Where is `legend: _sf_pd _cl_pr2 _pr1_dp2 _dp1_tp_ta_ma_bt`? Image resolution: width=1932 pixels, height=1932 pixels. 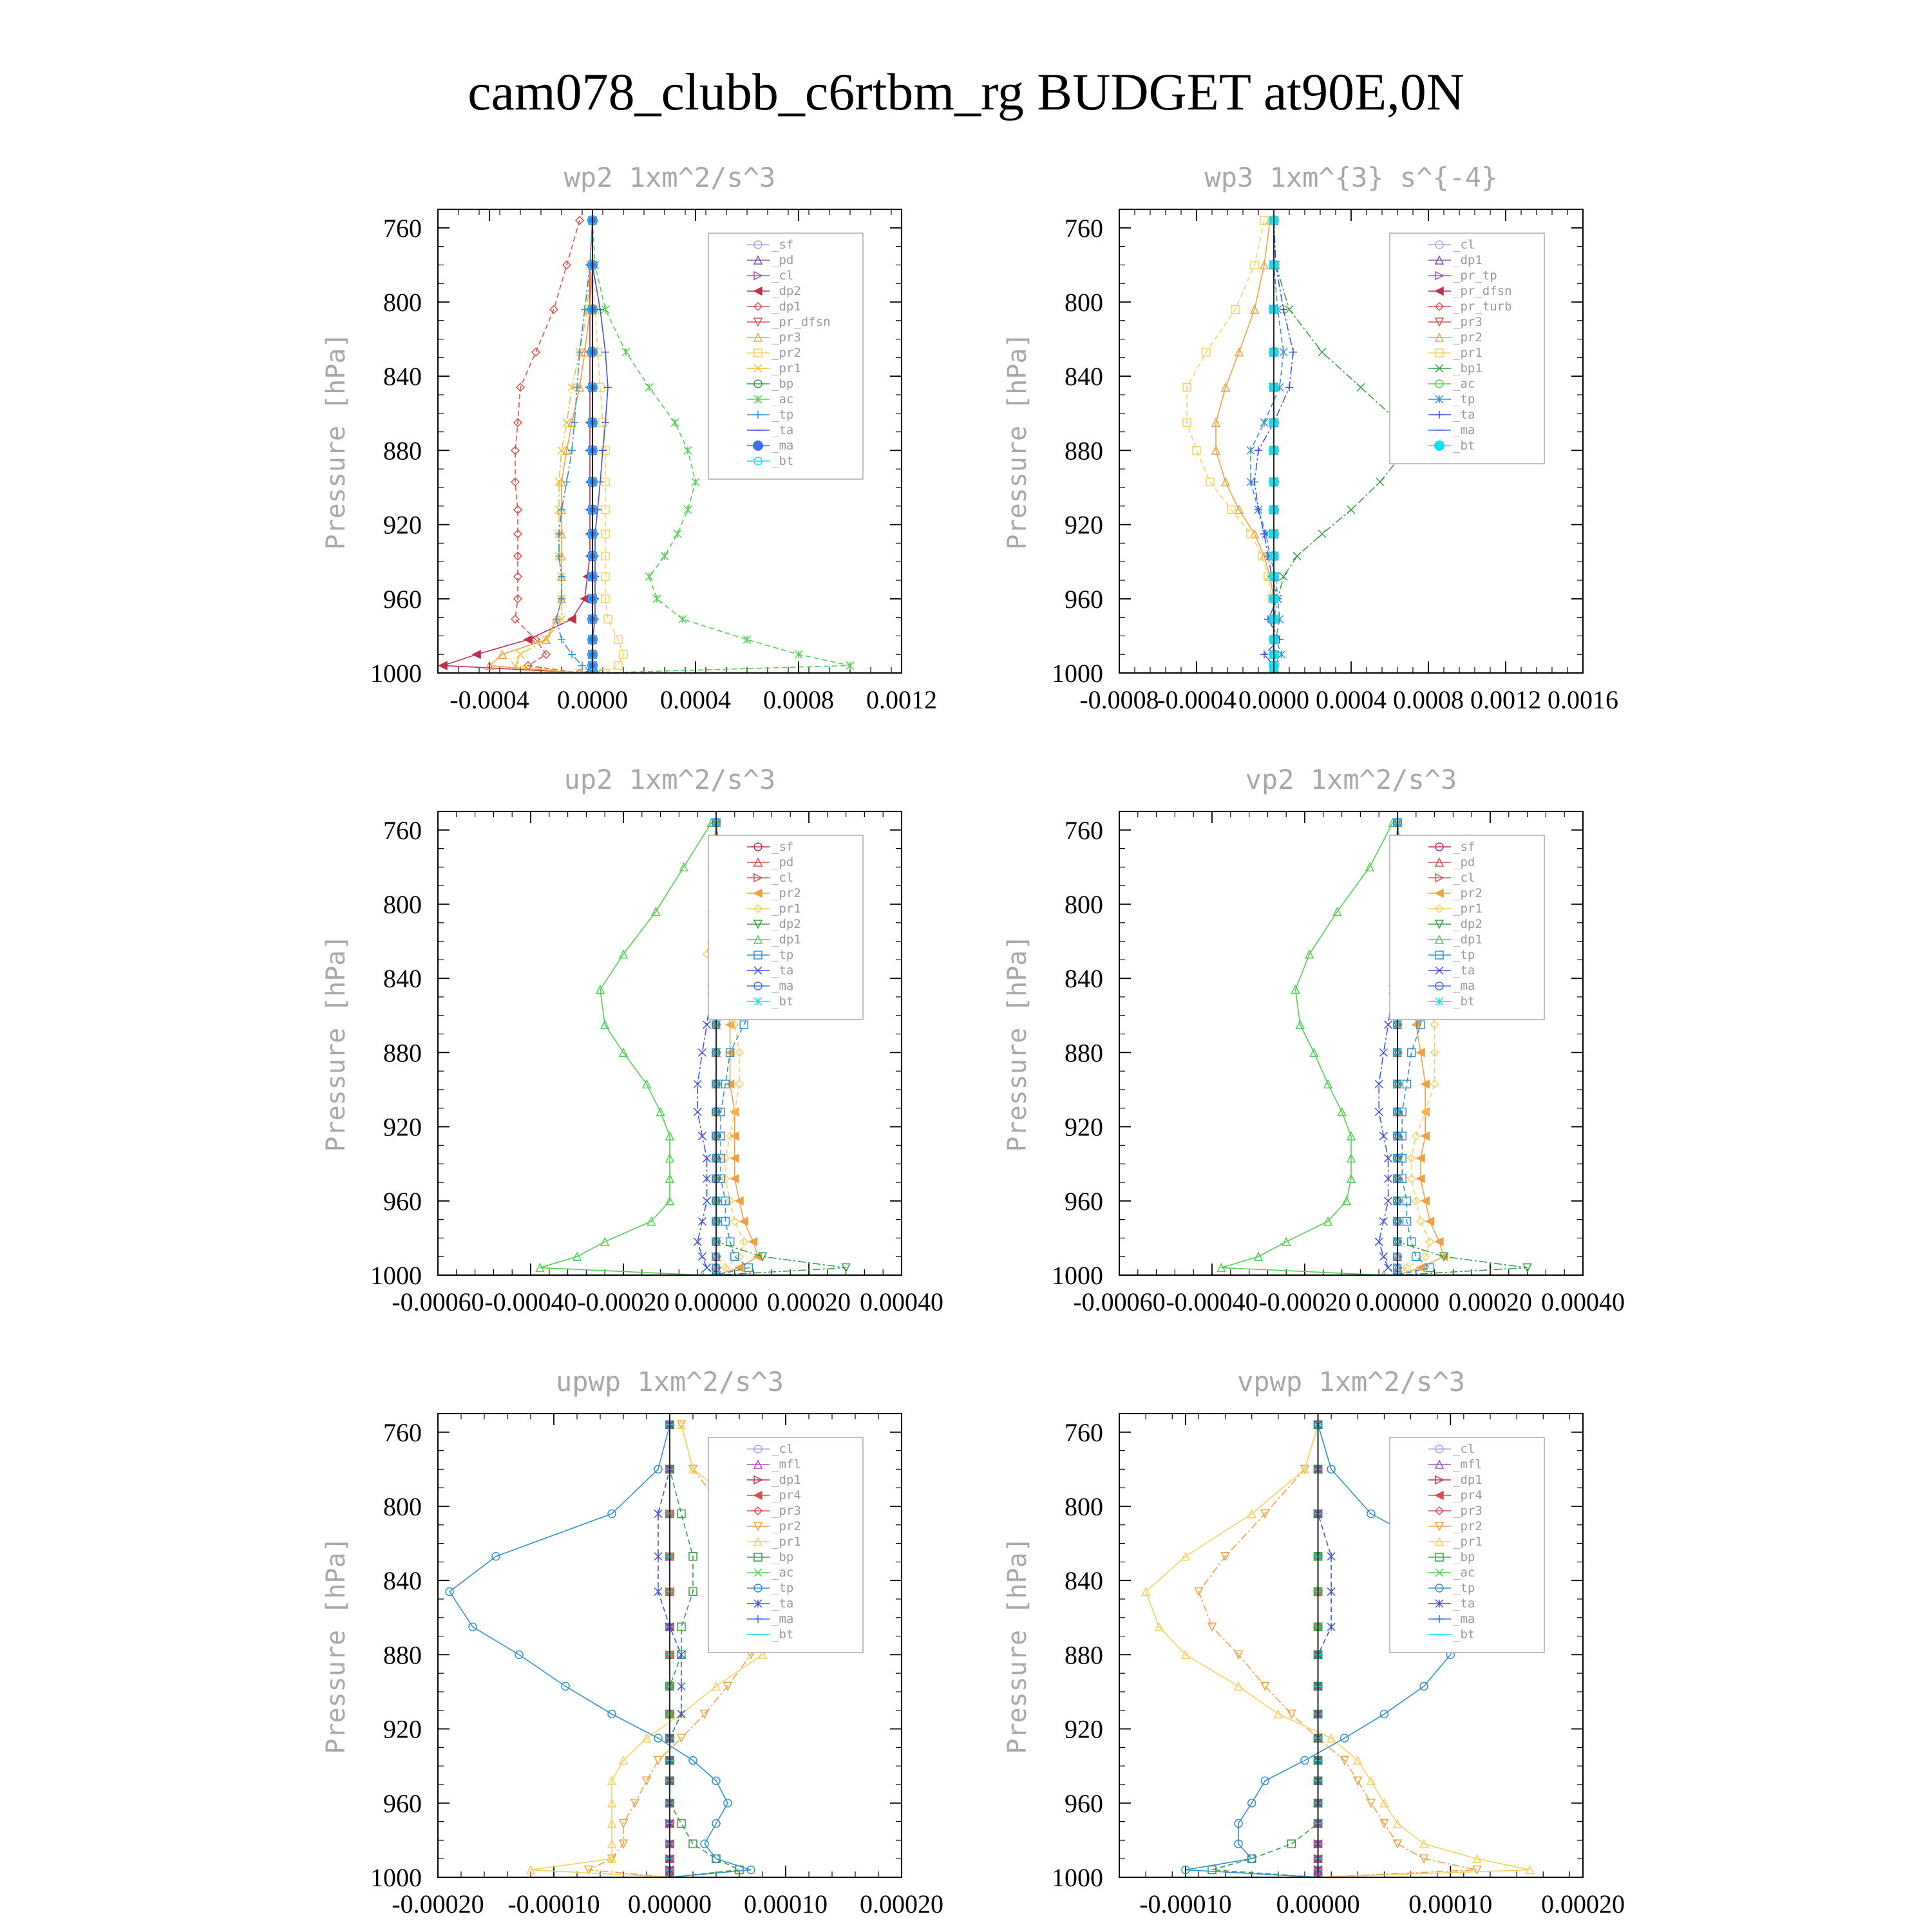 legend: _sf_pd _cl_pr2 _pr1_dp2 _dp1_tp_ta_ma_bt is located at coordinates (1467, 927).